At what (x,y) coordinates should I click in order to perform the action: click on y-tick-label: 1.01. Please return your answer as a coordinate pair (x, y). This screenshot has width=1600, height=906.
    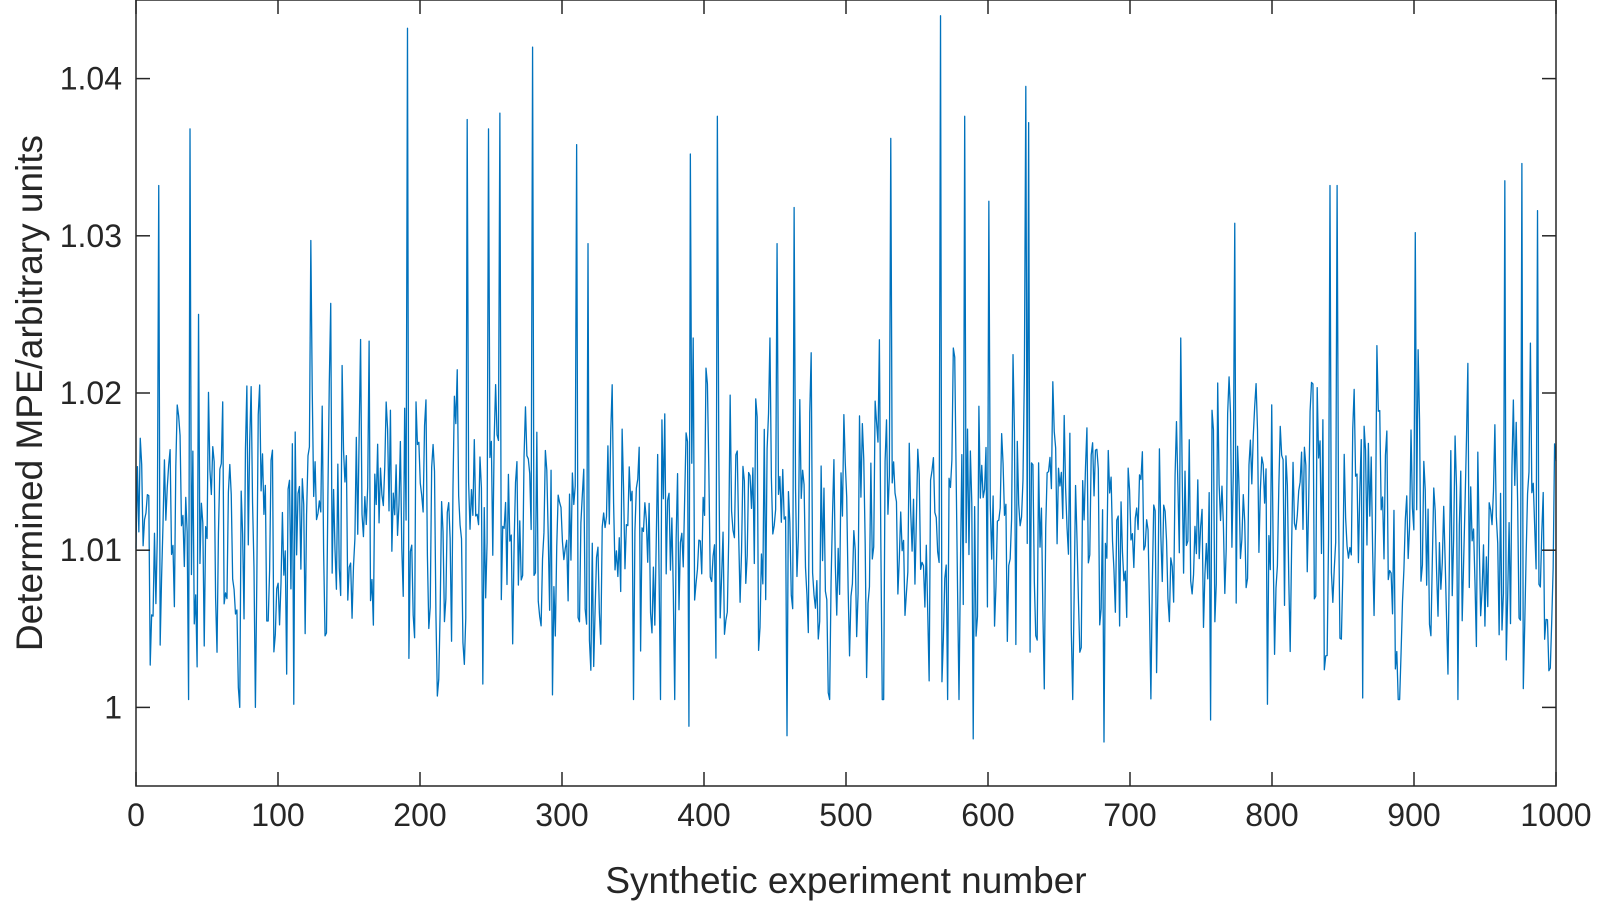
    Looking at the image, I should click on (91, 550).